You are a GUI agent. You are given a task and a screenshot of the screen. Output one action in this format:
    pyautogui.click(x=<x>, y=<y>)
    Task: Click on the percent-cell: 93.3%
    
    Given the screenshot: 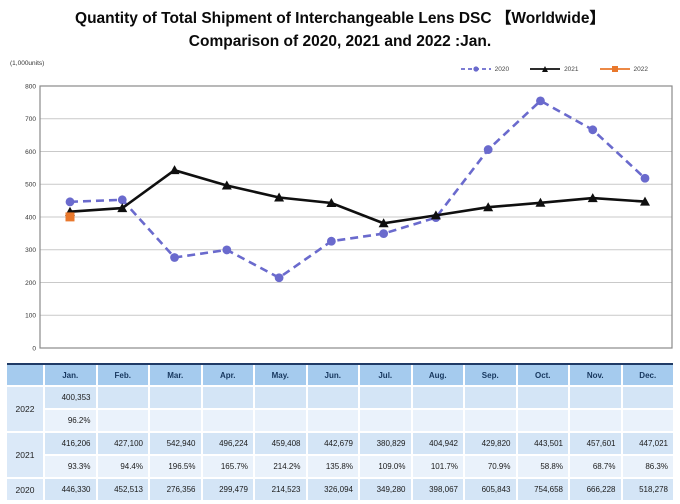 What is the action you would take?
    pyautogui.click(x=70, y=466)
    